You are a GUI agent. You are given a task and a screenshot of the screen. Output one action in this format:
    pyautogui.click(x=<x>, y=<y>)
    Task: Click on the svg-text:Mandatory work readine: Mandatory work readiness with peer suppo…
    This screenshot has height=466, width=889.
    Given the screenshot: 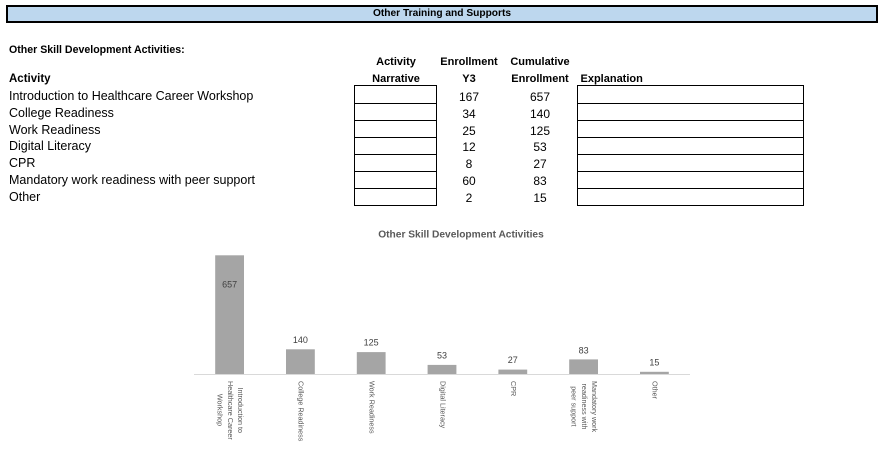 What is the action you would take?
    pyautogui.click(x=585, y=407)
    